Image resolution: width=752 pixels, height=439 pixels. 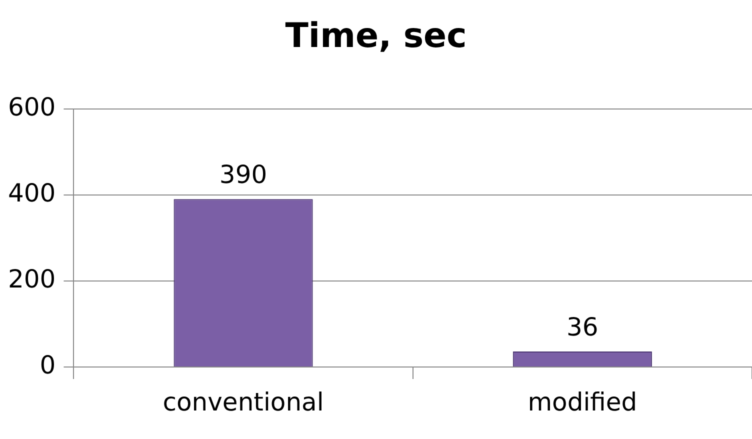 I want to click on data-label: 36, so click(x=582, y=327).